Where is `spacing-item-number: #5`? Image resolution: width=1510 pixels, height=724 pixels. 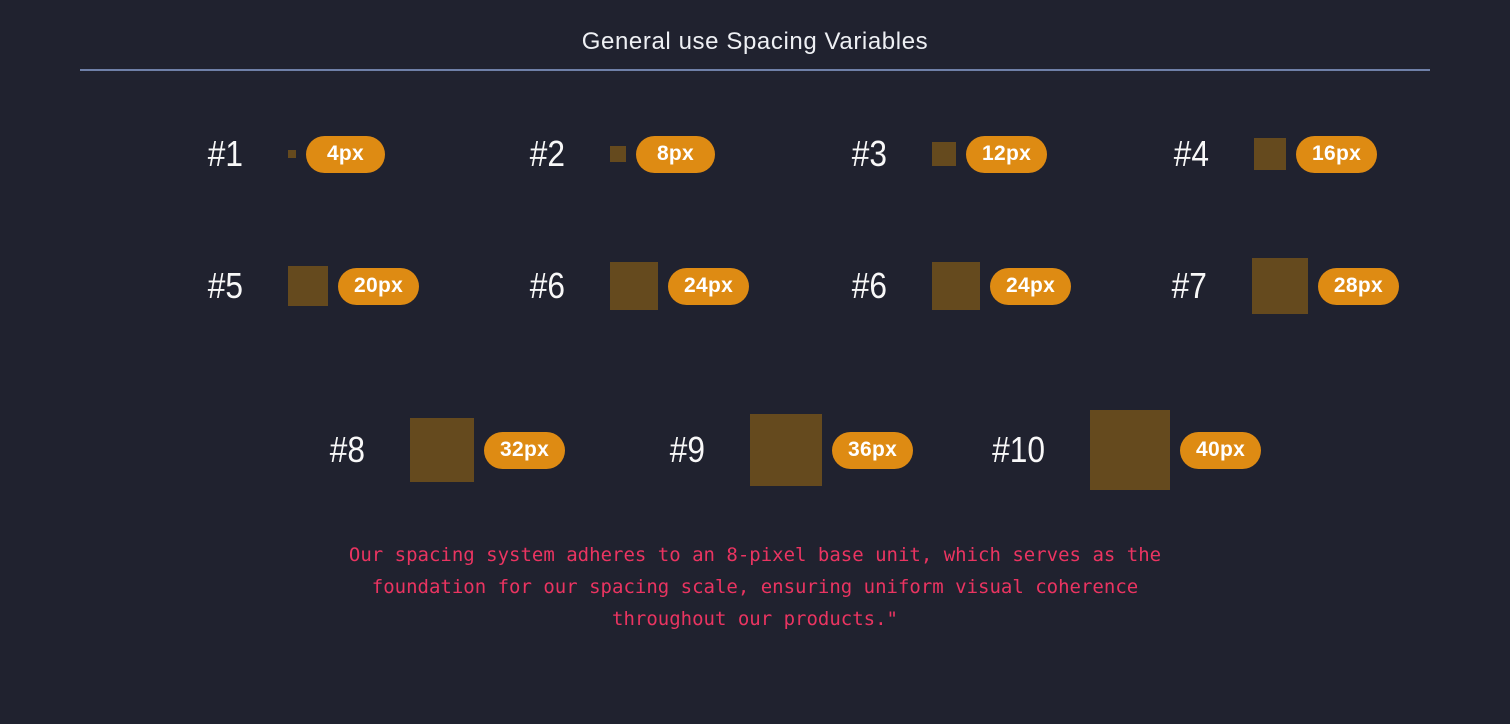
spacing-item-number: #5 is located at coordinates (225, 285).